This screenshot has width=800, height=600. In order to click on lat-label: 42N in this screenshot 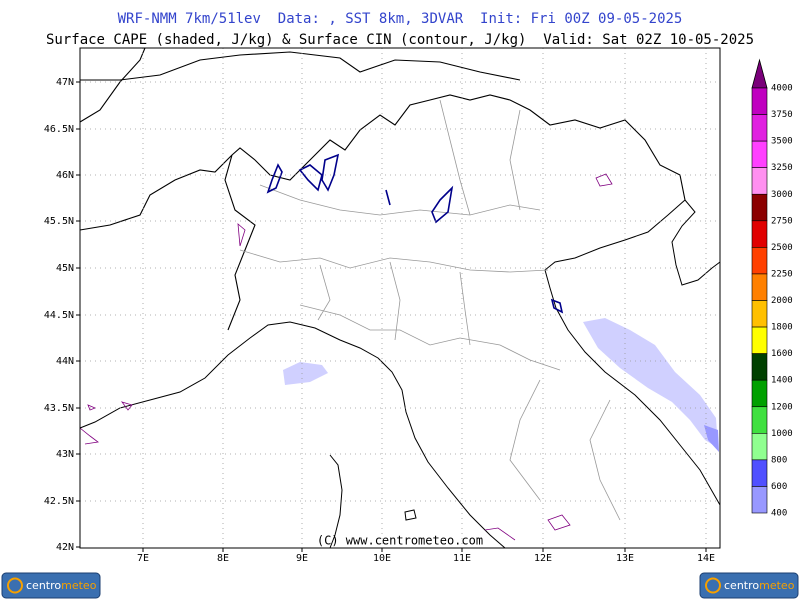, I will do `click(65, 547)`.